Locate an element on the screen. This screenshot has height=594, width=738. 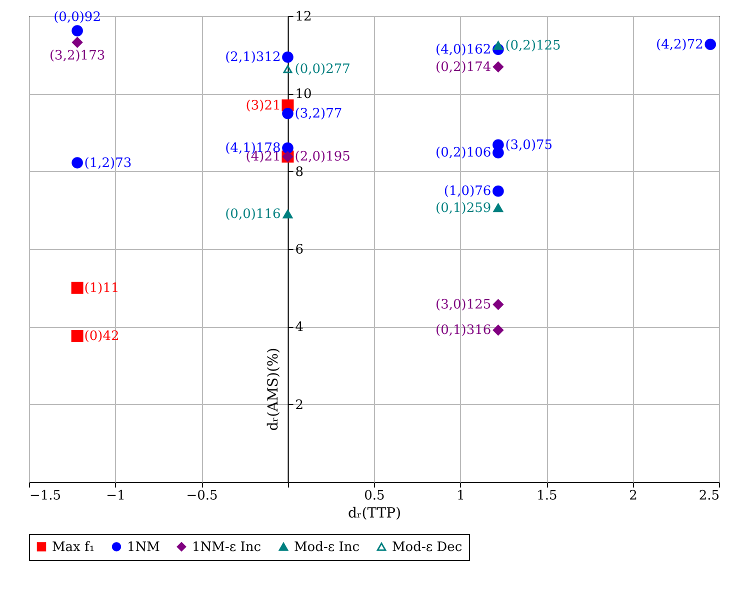
annotation: (3)21 is located at coordinates (263, 106).